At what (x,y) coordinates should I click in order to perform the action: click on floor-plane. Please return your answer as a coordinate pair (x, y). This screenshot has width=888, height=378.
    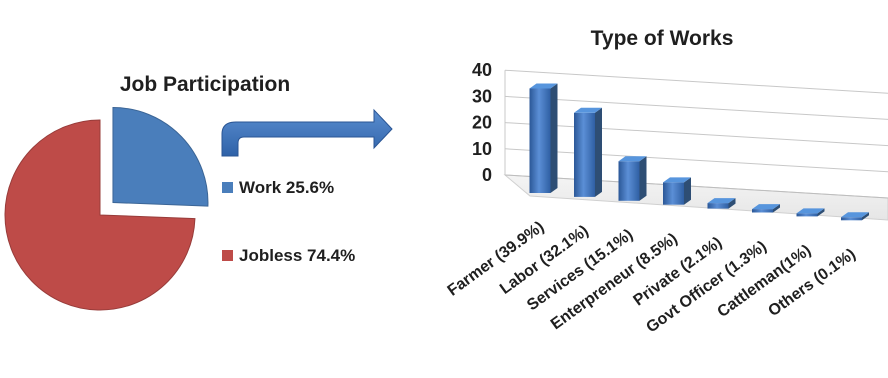
    Looking at the image, I should click on (695, 197).